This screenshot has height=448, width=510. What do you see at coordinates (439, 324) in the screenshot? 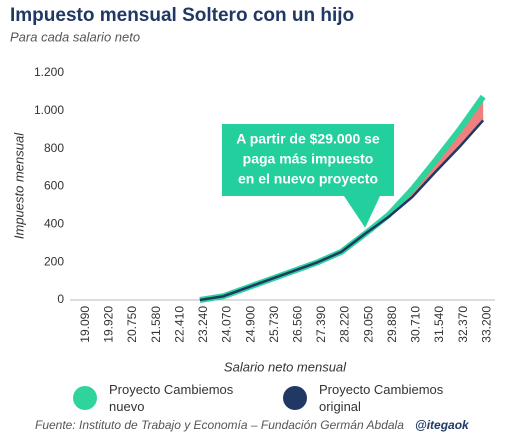
I see `x-tick-label: 31.540` at bounding box center [439, 324].